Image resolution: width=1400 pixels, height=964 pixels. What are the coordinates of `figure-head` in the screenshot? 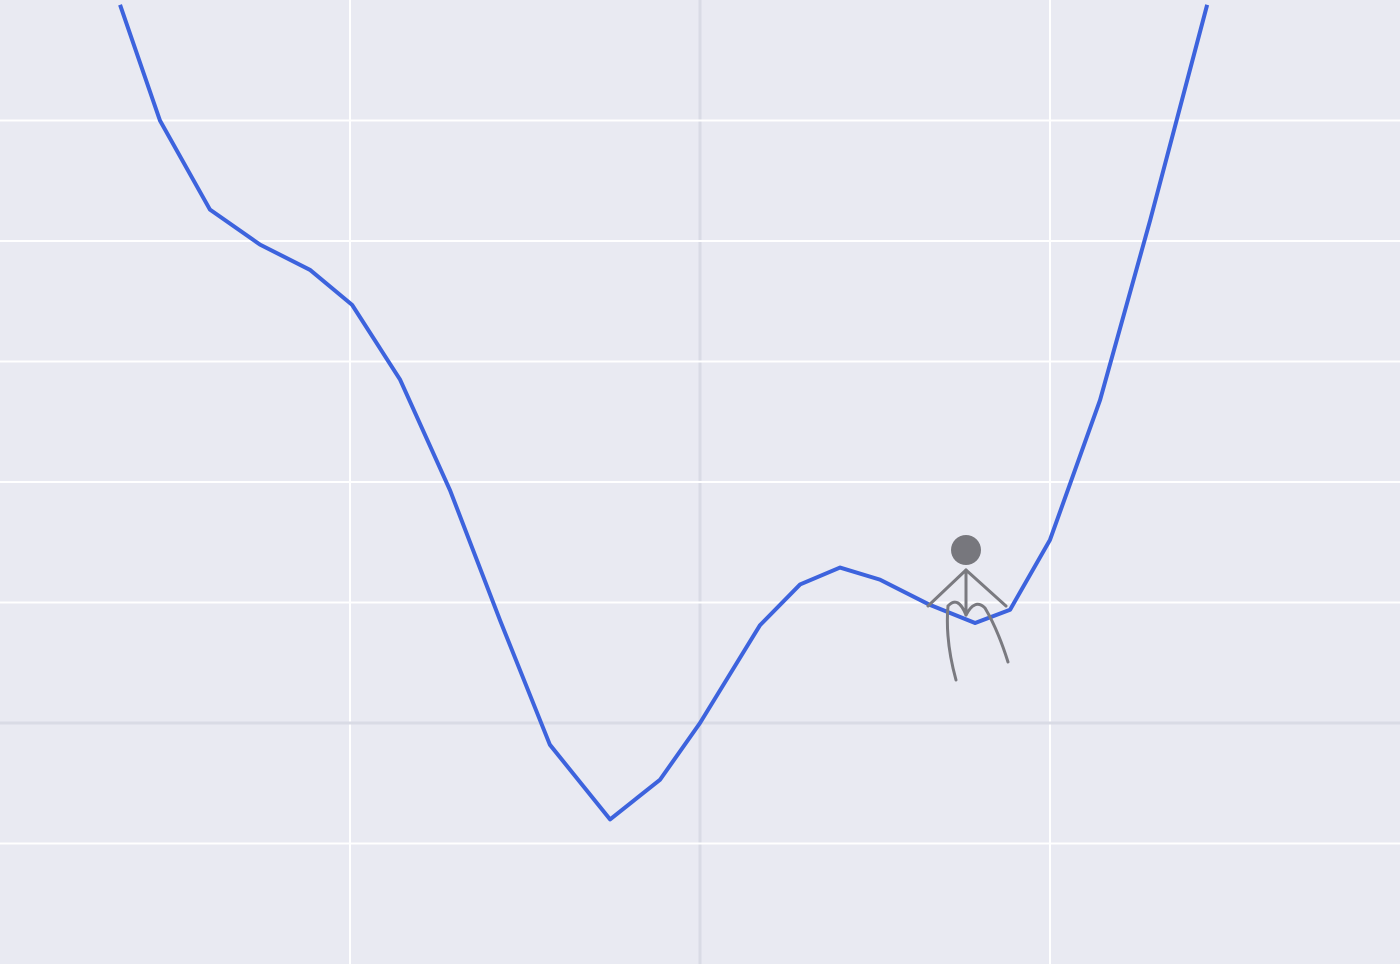 It's located at (966, 550).